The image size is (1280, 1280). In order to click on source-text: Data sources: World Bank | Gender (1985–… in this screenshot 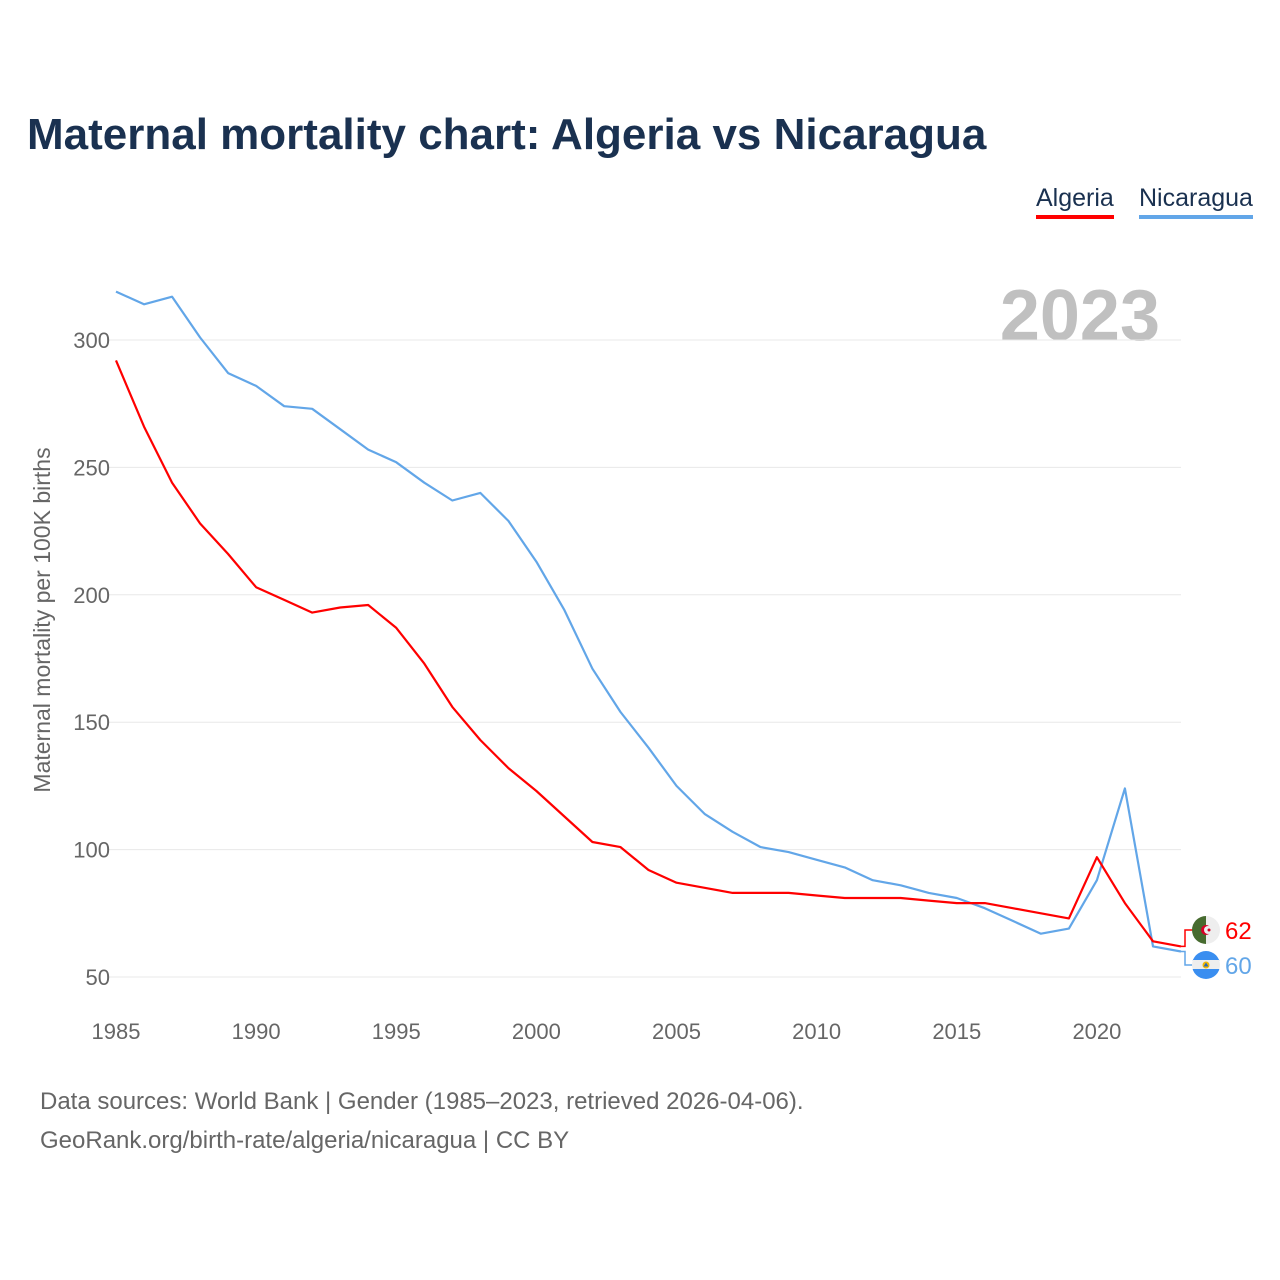, I will do `click(422, 1101)`.